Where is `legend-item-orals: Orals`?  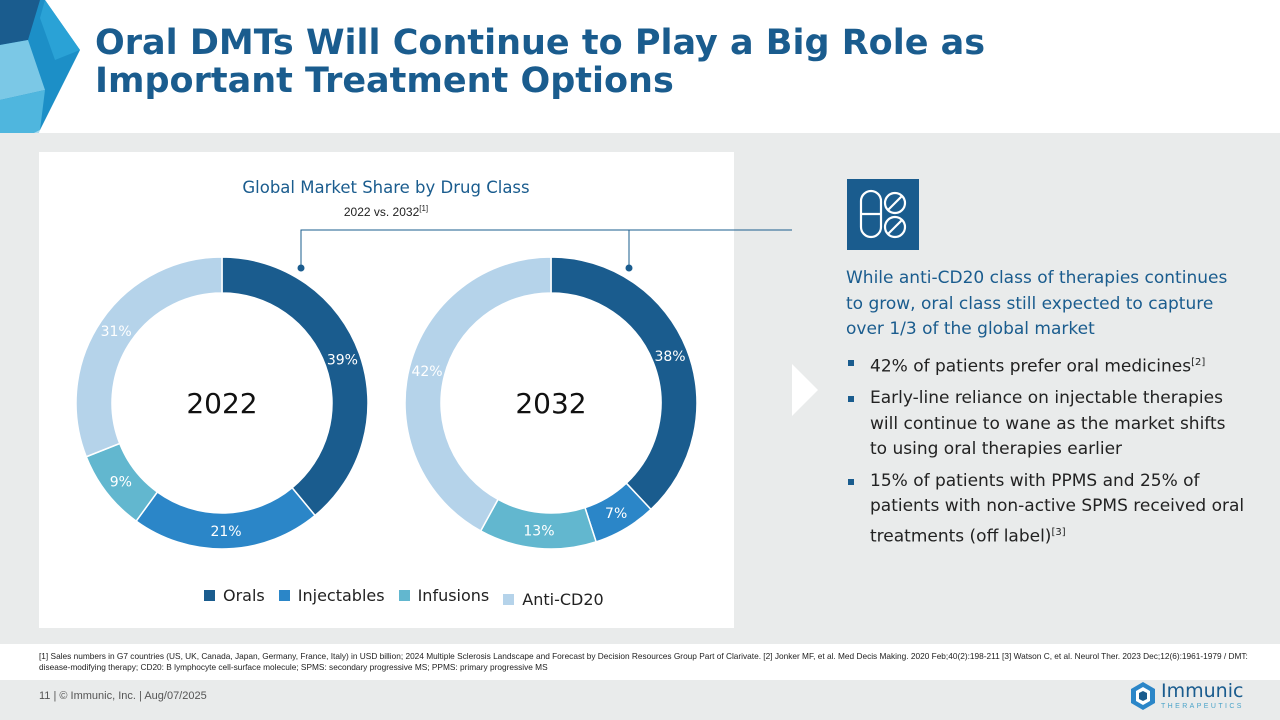 legend-item-orals: Orals is located at coordinates (234, 595).